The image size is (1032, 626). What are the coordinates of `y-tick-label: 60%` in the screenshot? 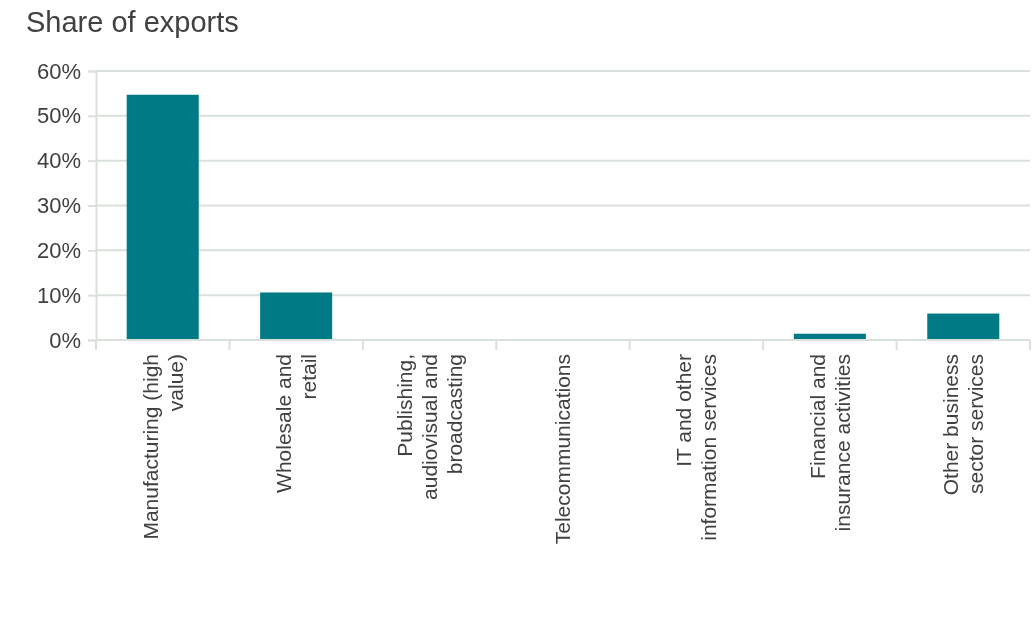 It's located at (58, 71).